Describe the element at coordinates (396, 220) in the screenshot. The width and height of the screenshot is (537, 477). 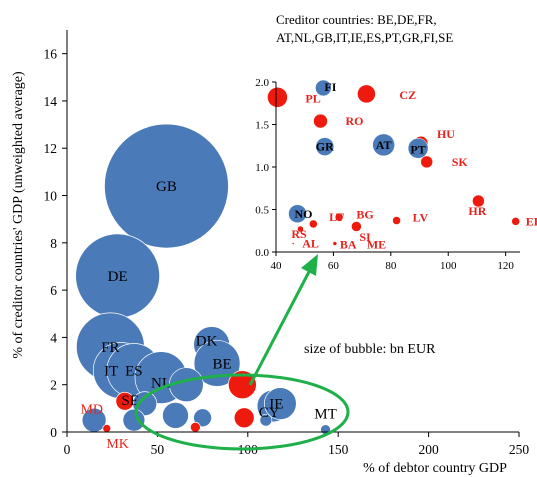
I see `inset-bubble-lv` at that location.